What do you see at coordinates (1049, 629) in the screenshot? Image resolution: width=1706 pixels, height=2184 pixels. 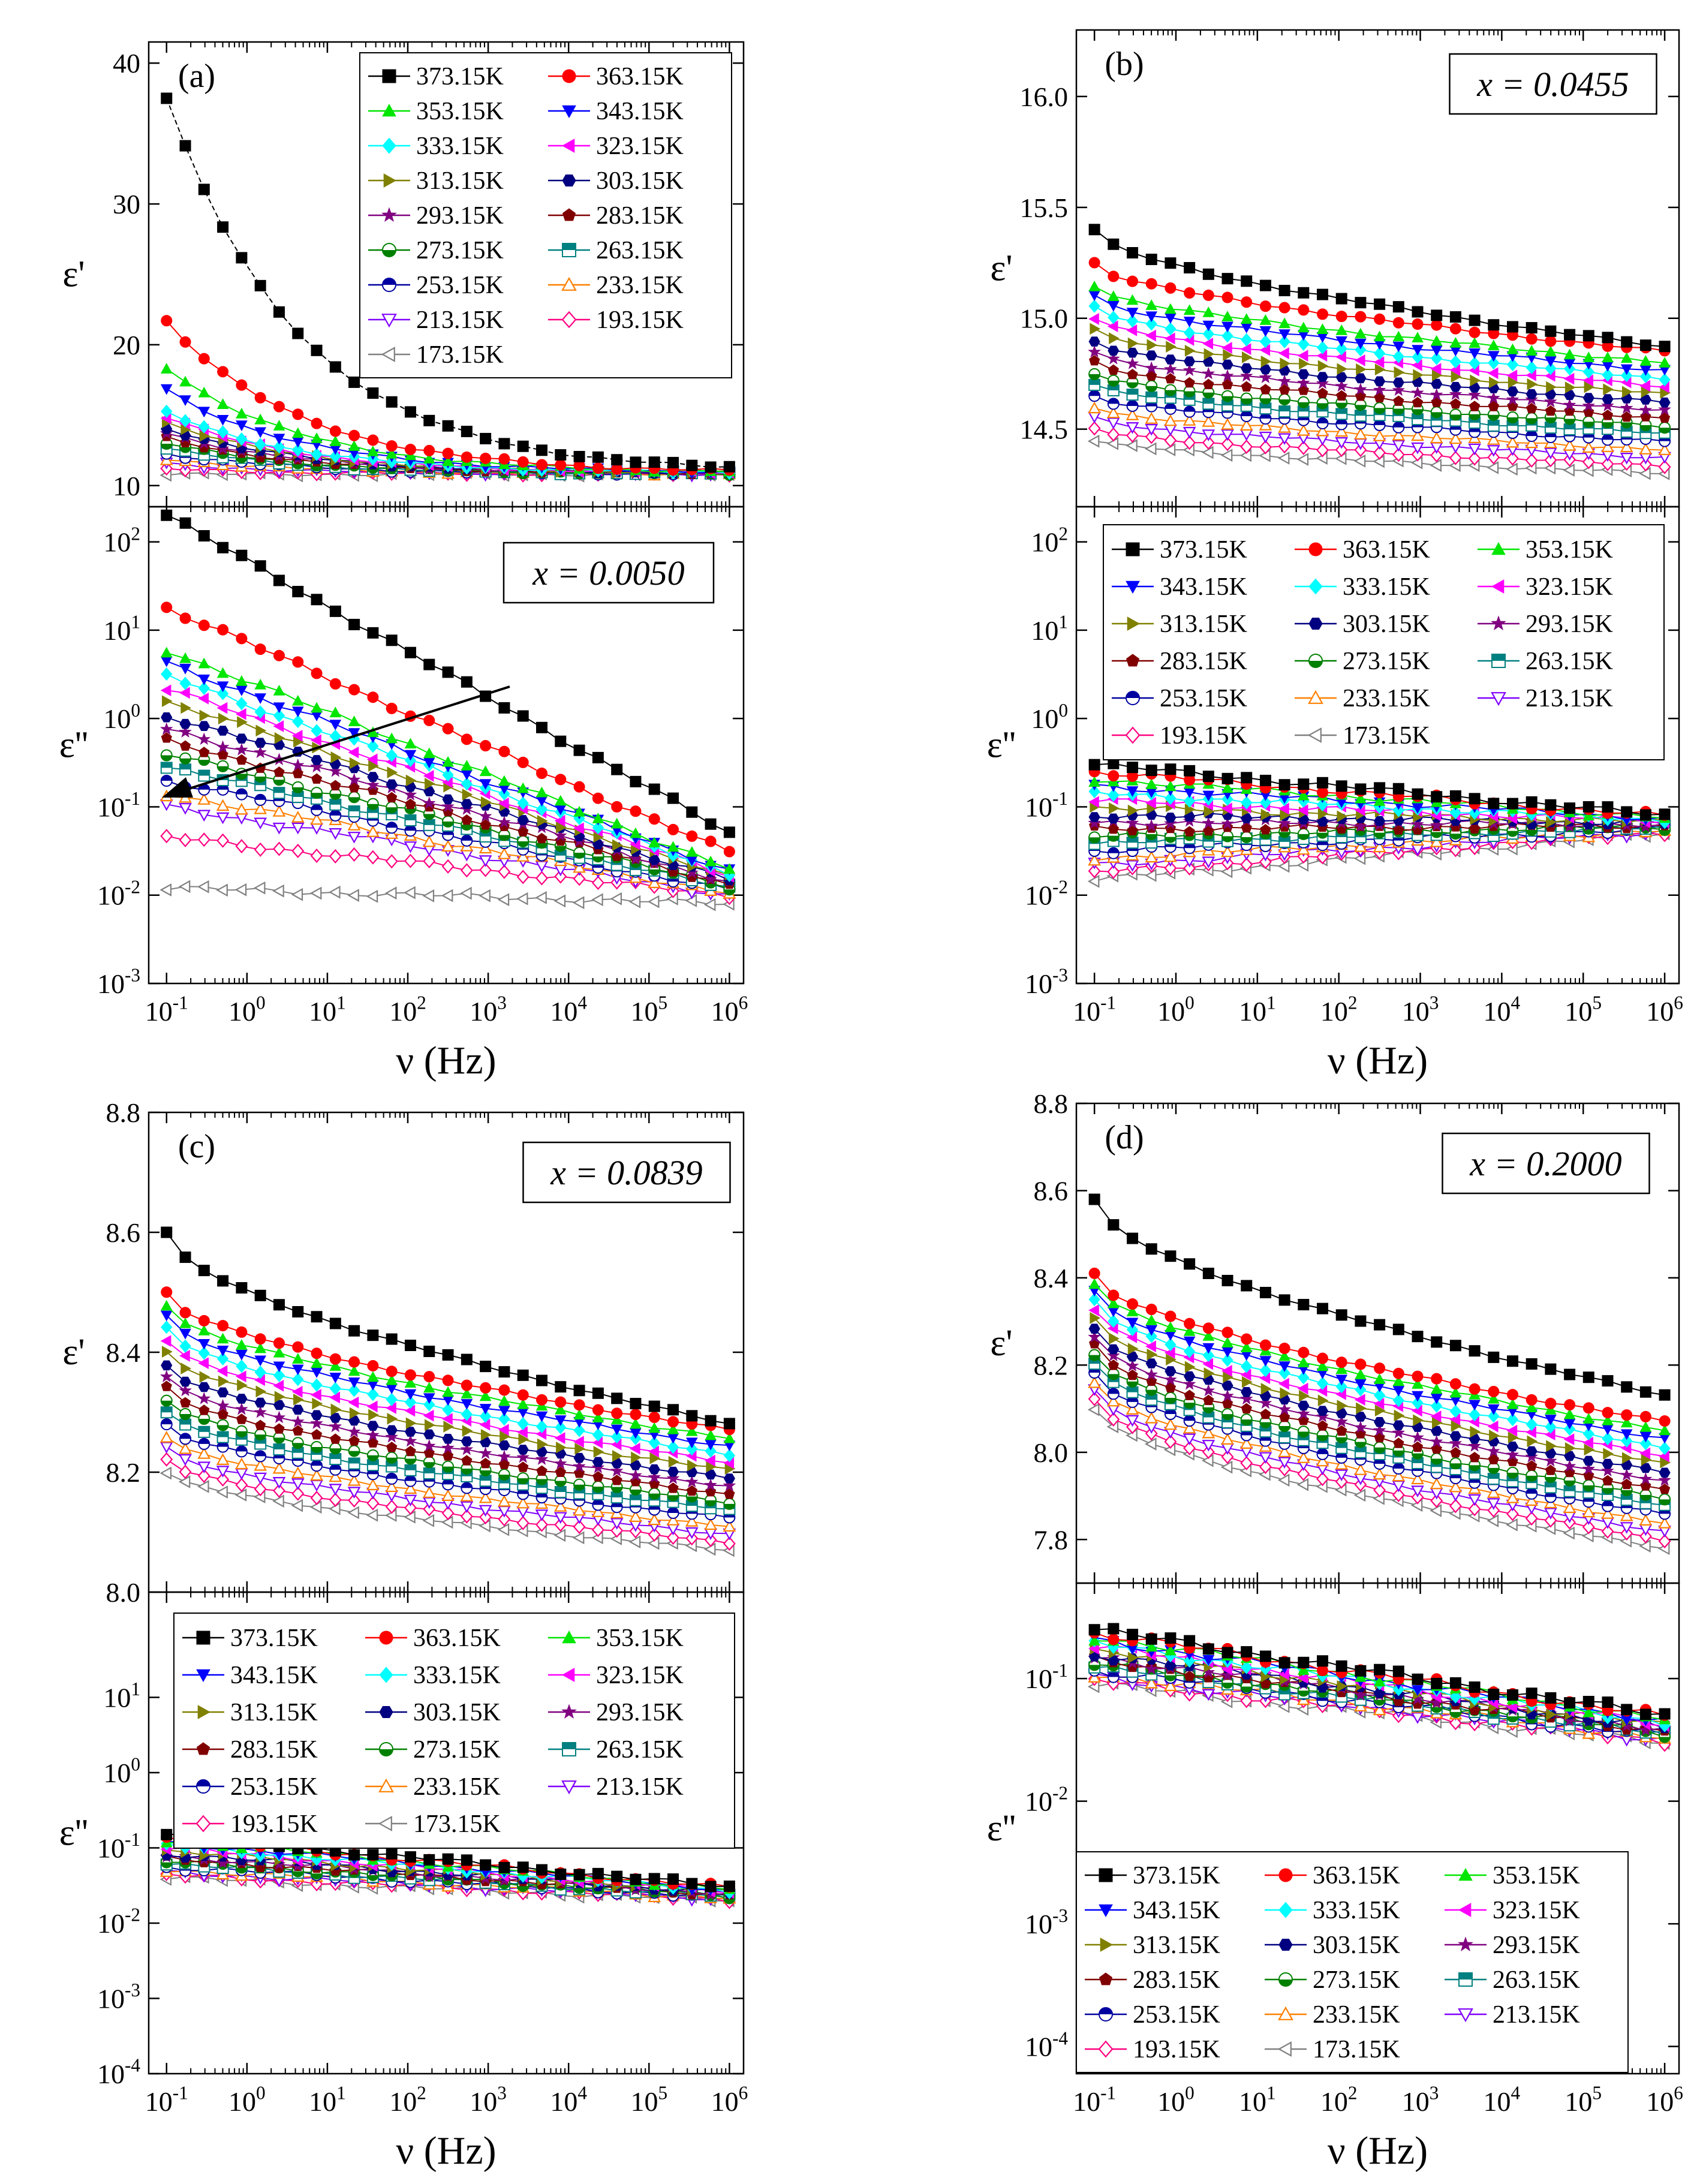 I see `y-tick-label: 10¹` at bounding box center [1049, 629].